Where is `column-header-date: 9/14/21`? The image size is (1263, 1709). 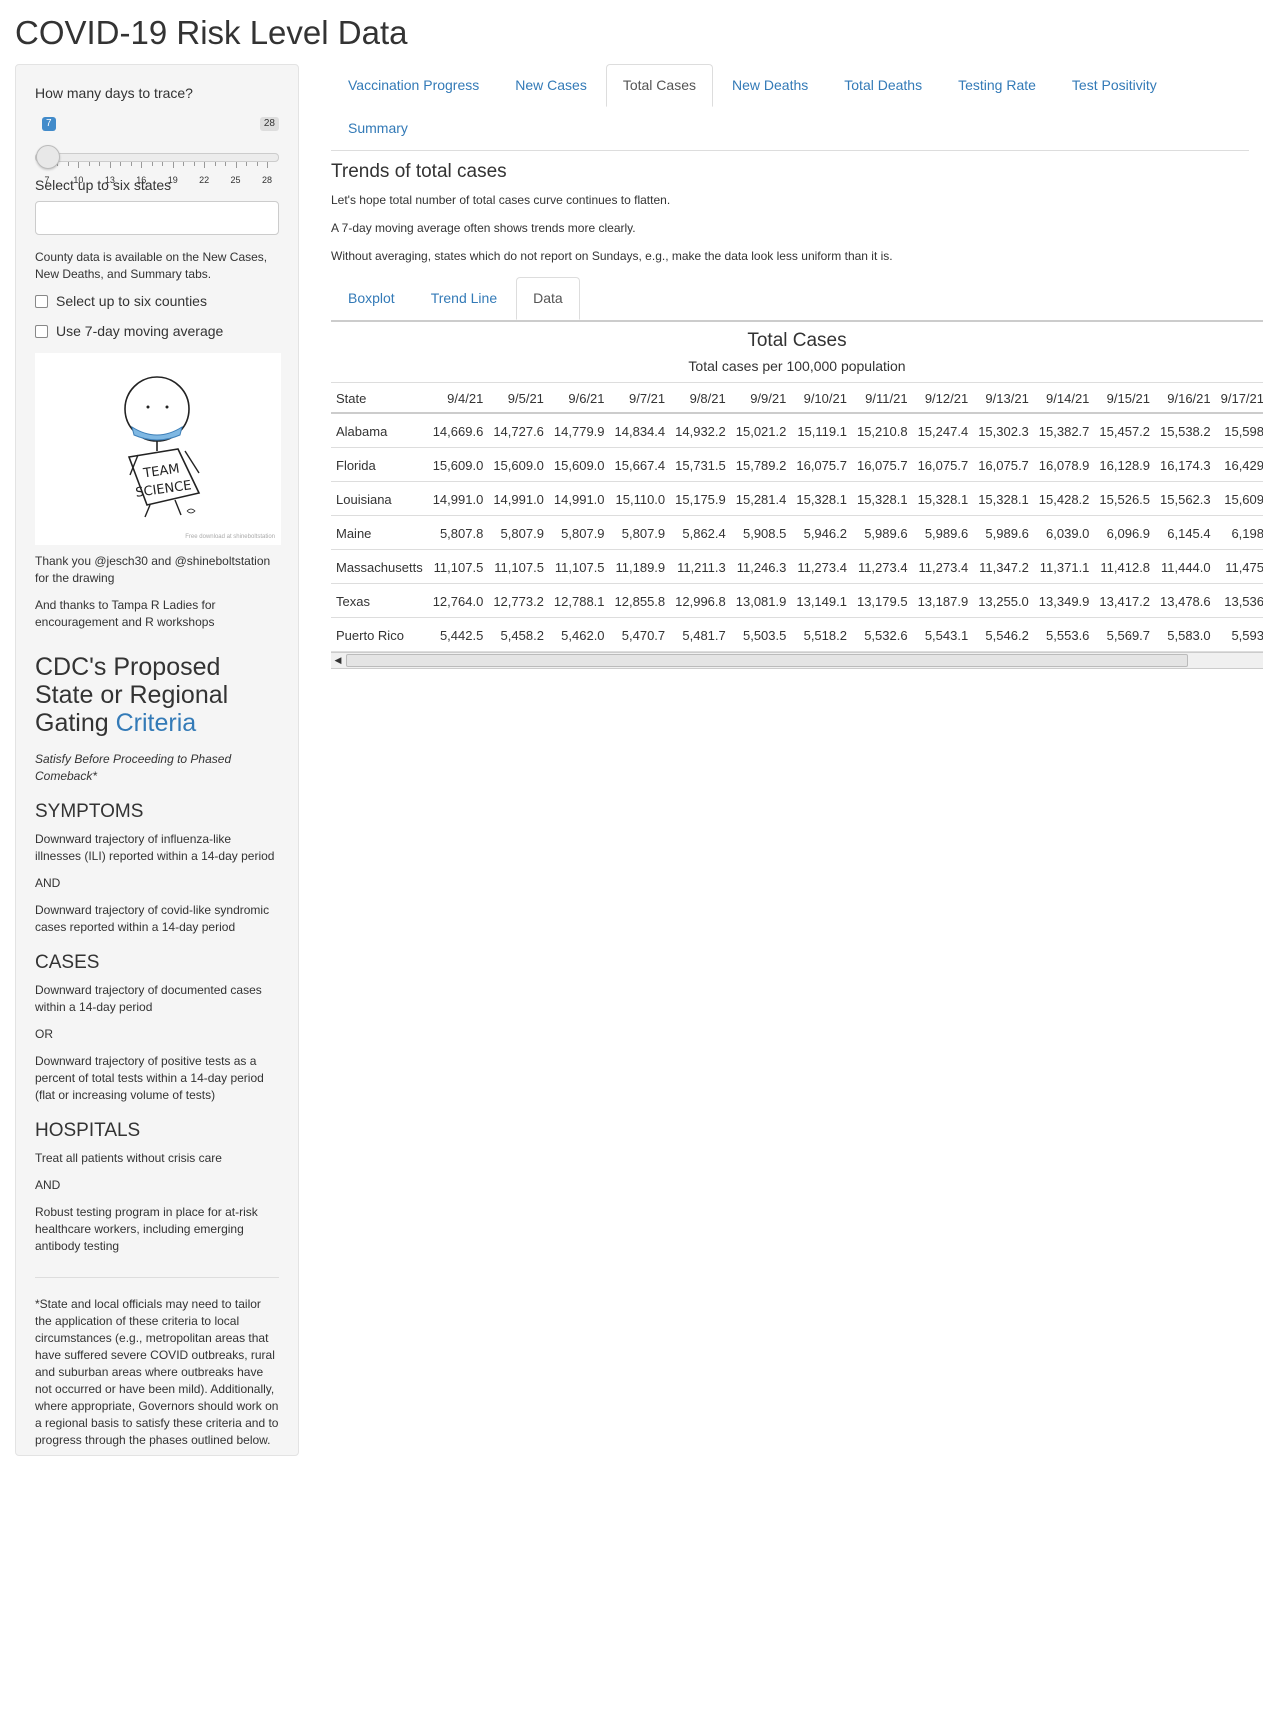 column-header-date: 9/14/21 is located at coordinates (1064, 398).